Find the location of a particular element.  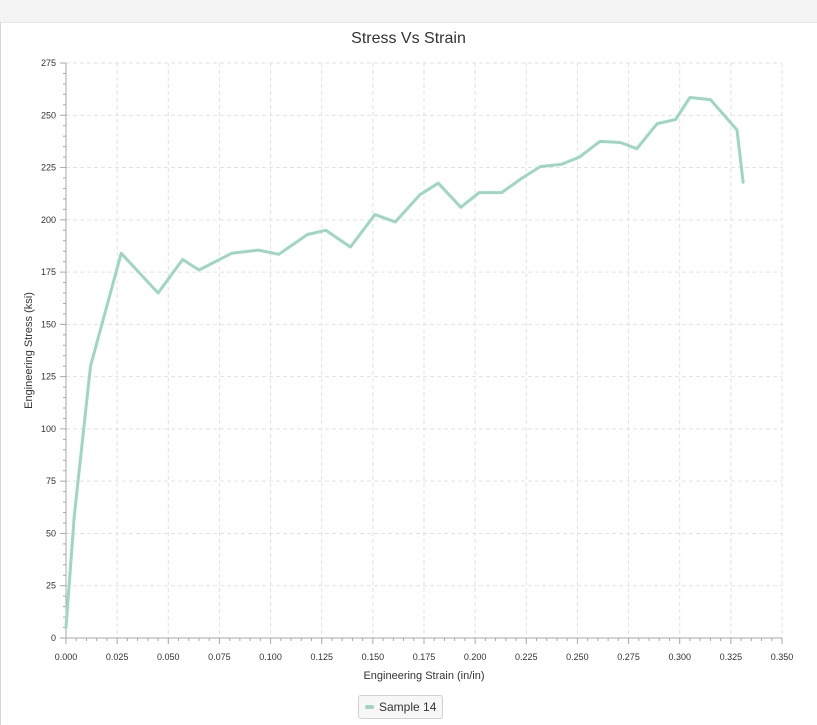

y-tick-label: 125 is located at coordinates (48, 377).